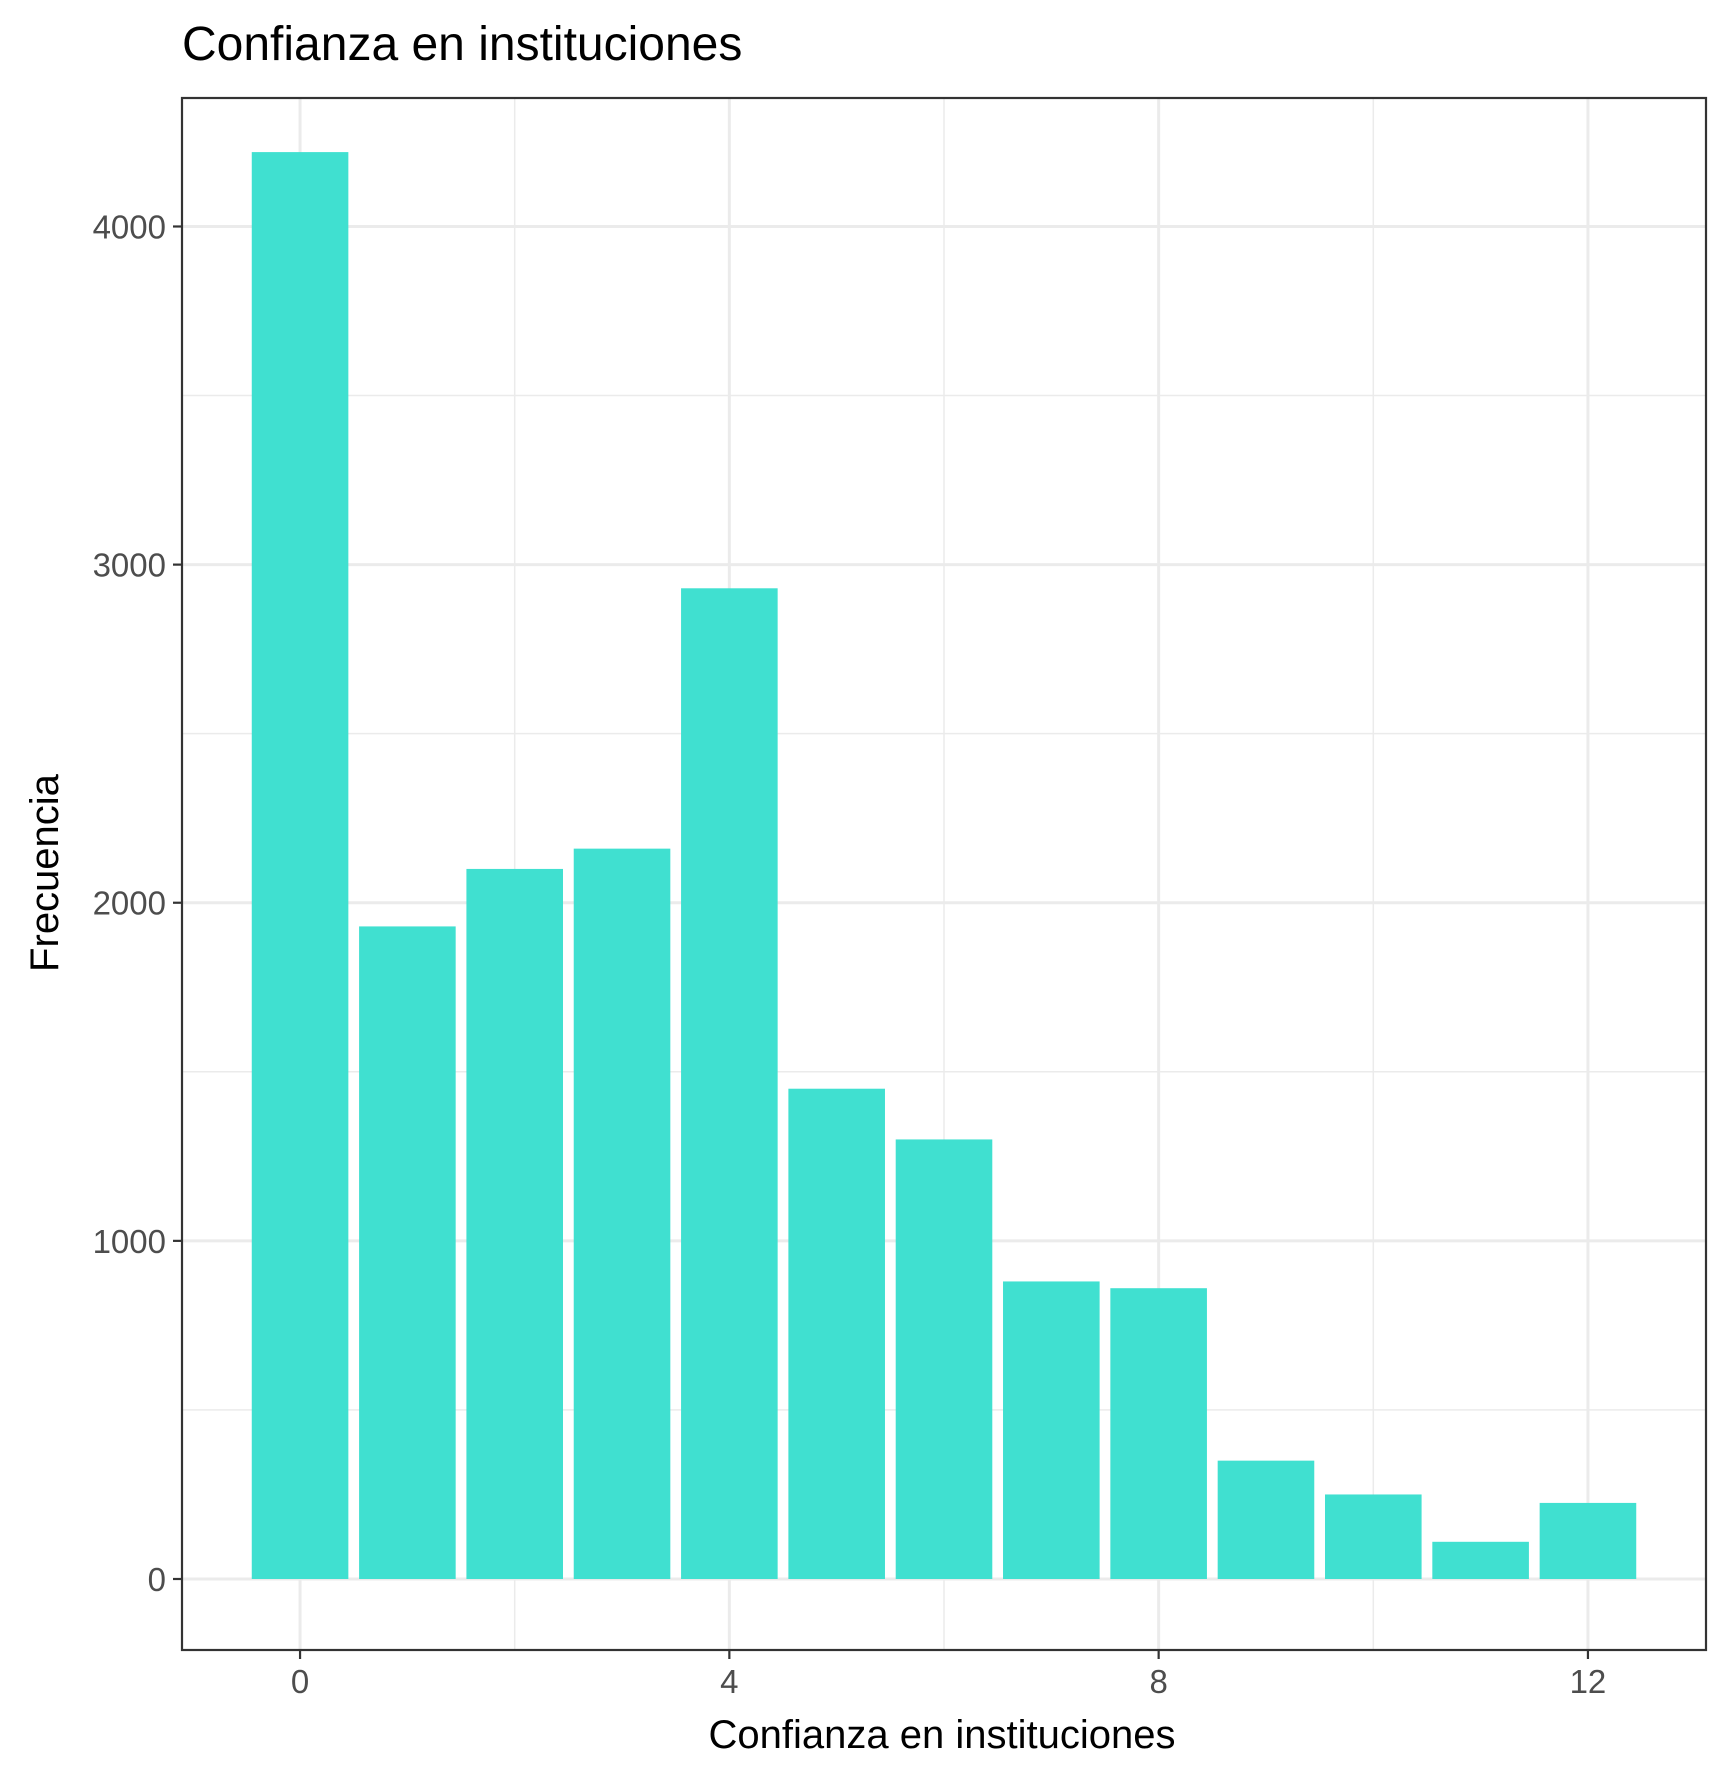  What do you see at coordinates (157, 1579) in the screenshot?
I see `y-tick-label: 0` at bounding box center [157, 1579].